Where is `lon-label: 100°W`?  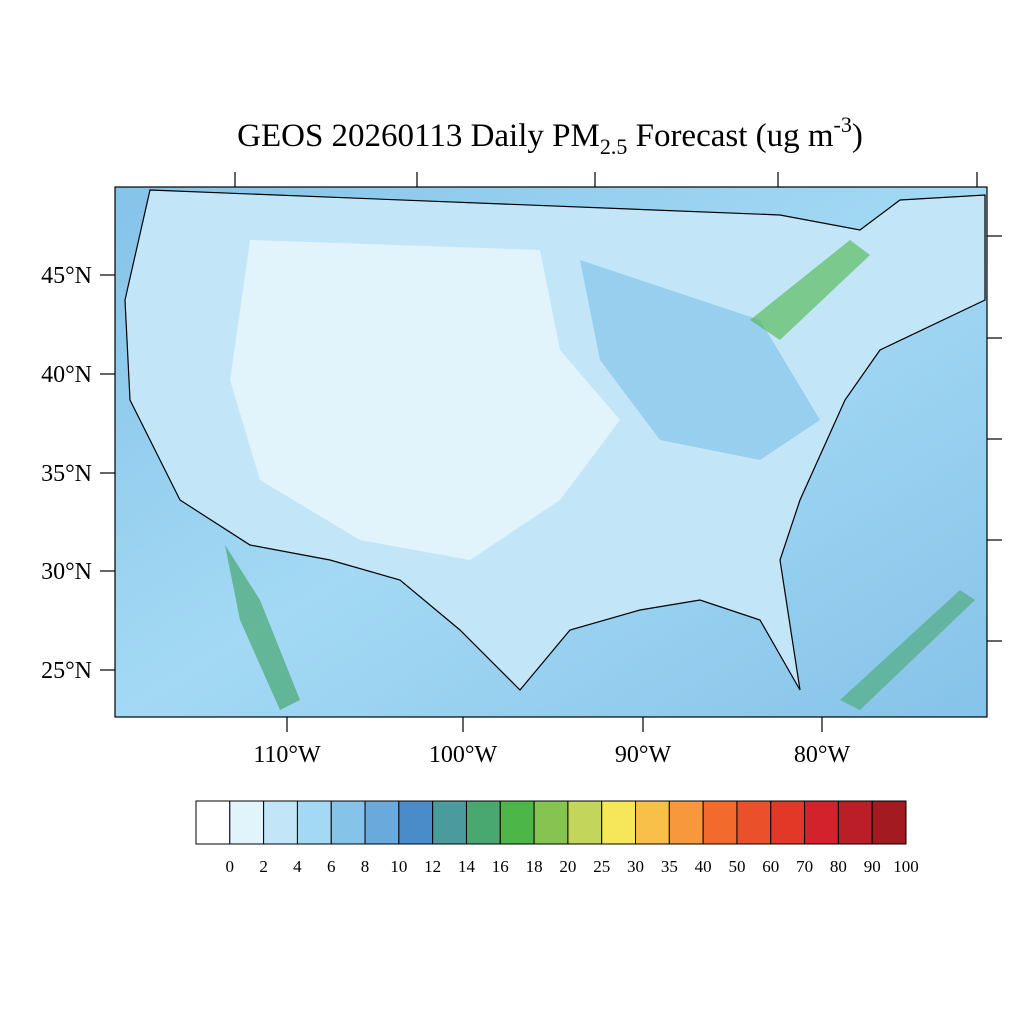 lon-label: 100°W is located at coordinates (463, 755).